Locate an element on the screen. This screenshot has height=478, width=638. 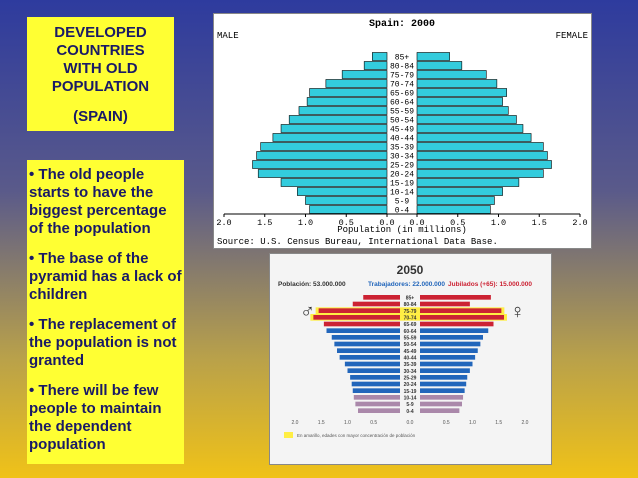
chart-2000-male-label: MALE is located at coordinates (228, 36).